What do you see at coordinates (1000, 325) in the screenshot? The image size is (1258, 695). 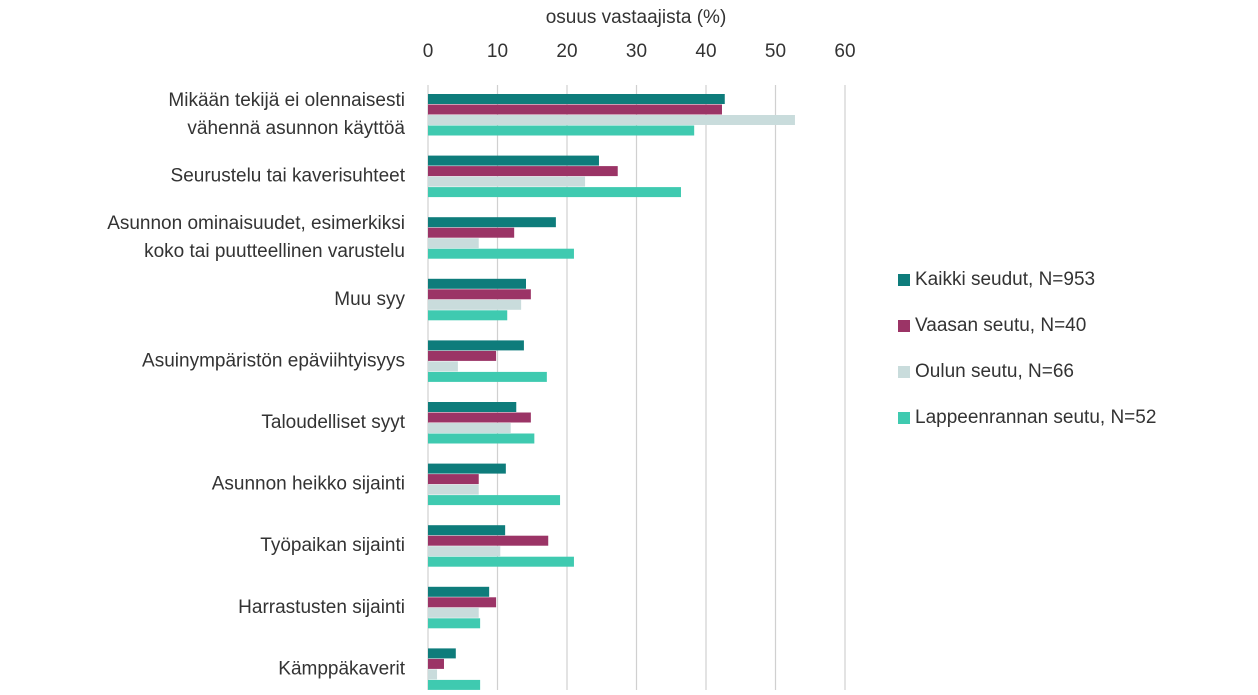 I see `legend-label: Vaasan seutu, N=40` at bounding box center [1000, 325].